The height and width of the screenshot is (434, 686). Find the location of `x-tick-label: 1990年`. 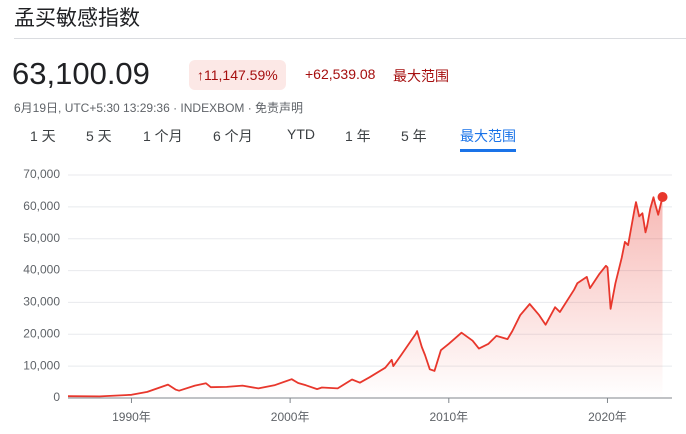

x-tick-label: 1990年 is located at coordinates (131, 417).